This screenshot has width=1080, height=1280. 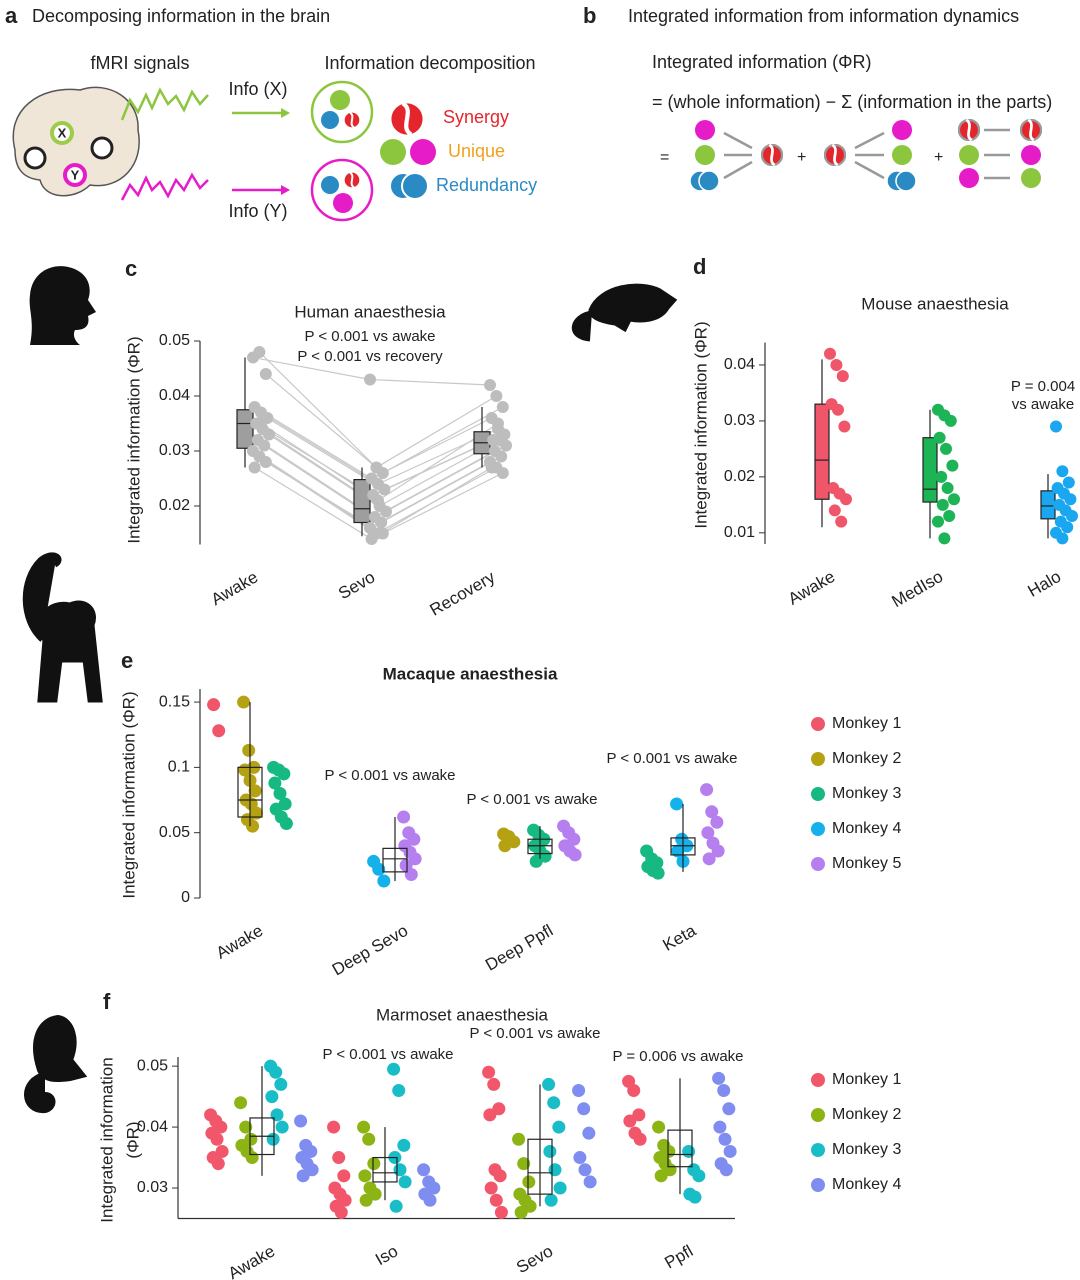 What do you see at coordinates (370, 356) in the screenshot?
I see `annotation: P < 0.001 vs recovery` at bounding box center [370, 356].